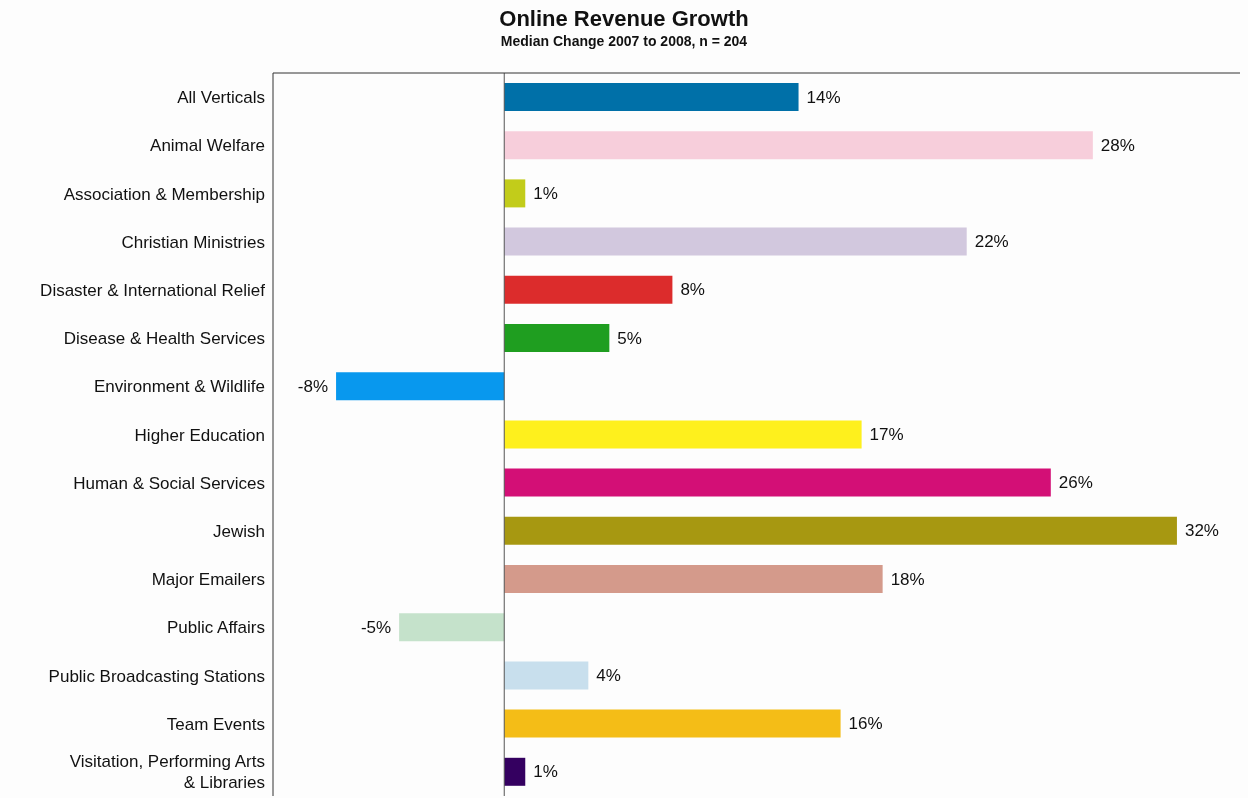 The width and height of the screenshot is (1248, 798). I want to click on chart-subtitle: Median Change 2007 to 2008, n = 204, so click(624, 41).